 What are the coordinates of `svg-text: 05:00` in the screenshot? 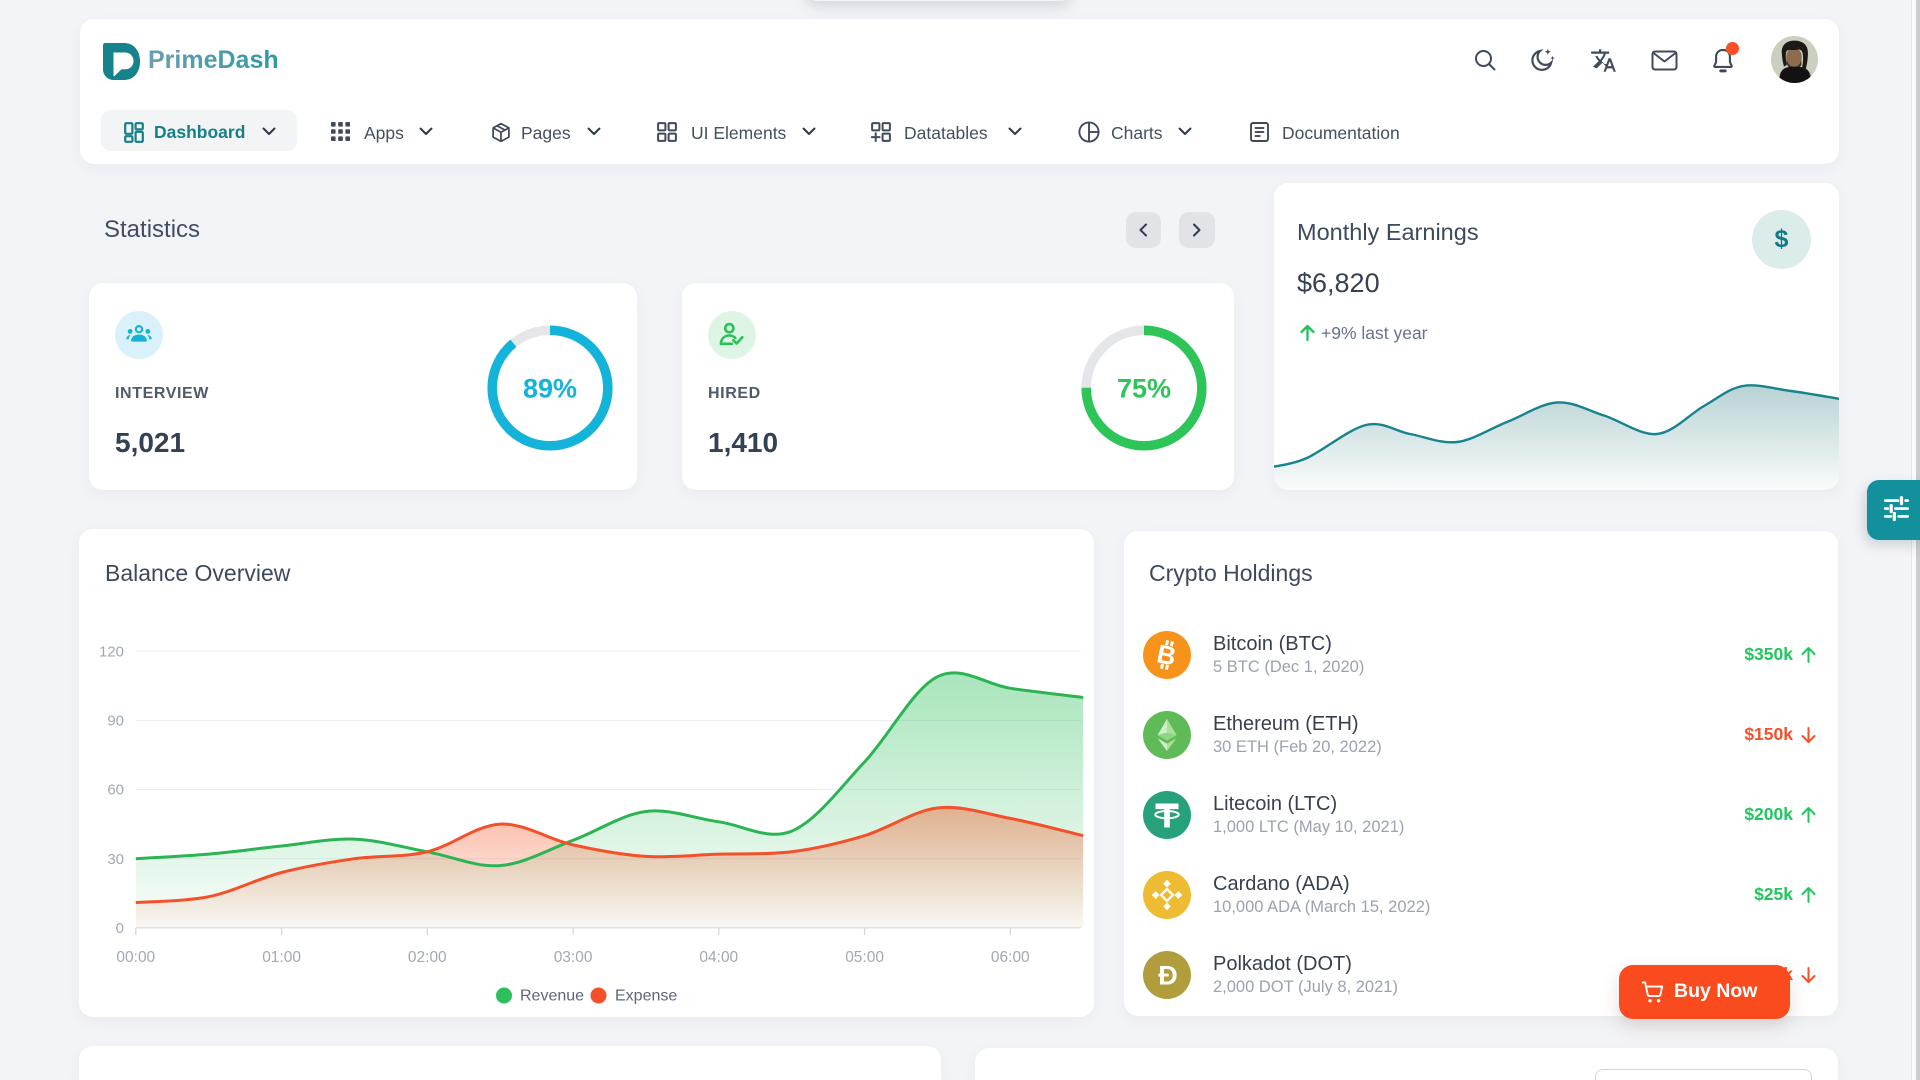 It's located at (864, 957).